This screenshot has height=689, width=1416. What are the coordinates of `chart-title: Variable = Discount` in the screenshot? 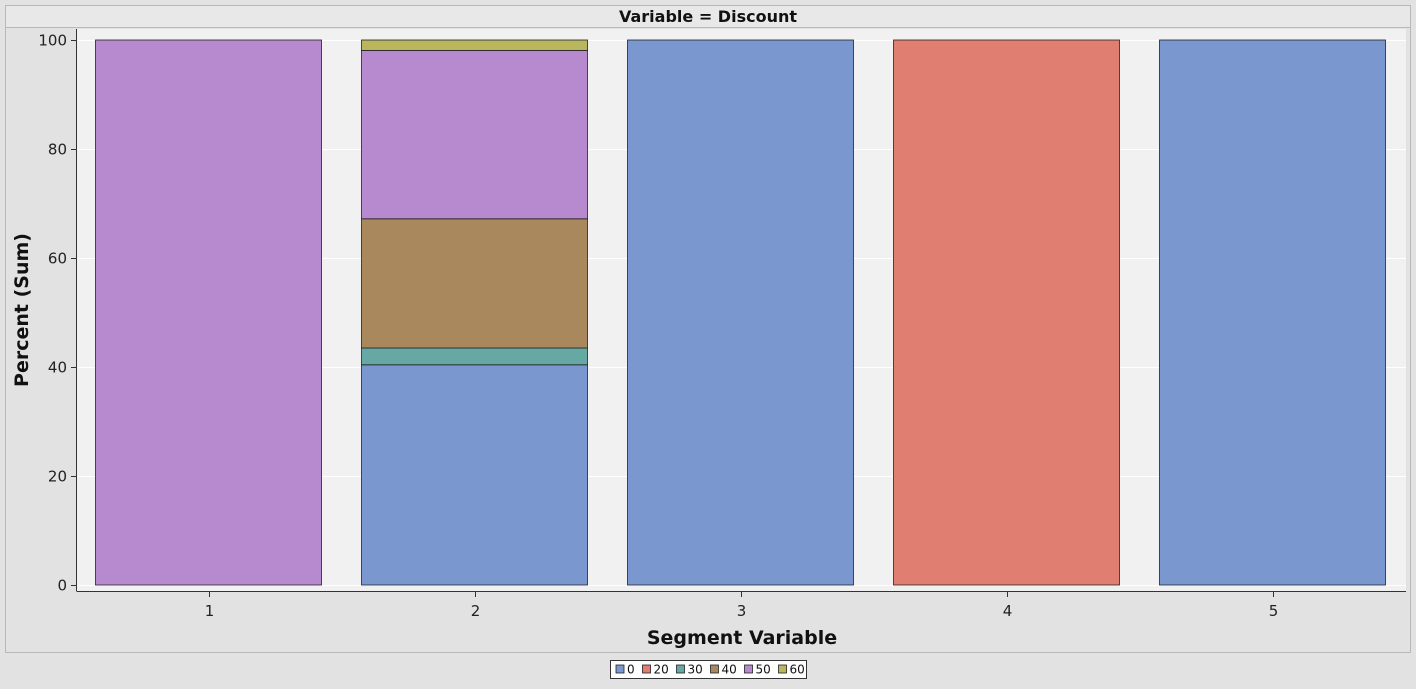 It's located at (708, 16).